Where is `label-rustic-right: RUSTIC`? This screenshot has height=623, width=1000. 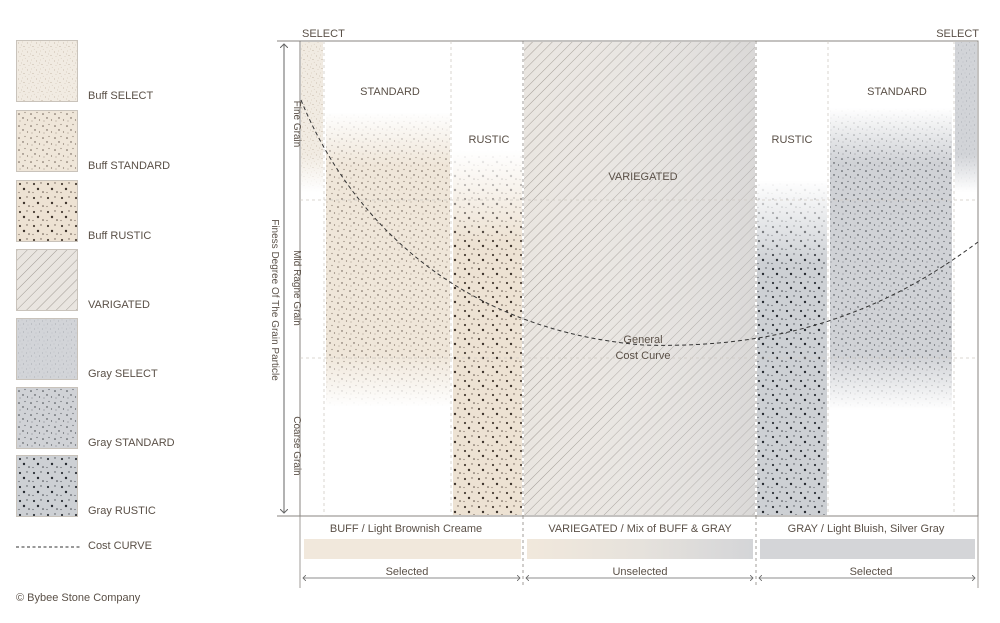 label-rustic-right: RUSTIC is located at coordinates (792, 140).